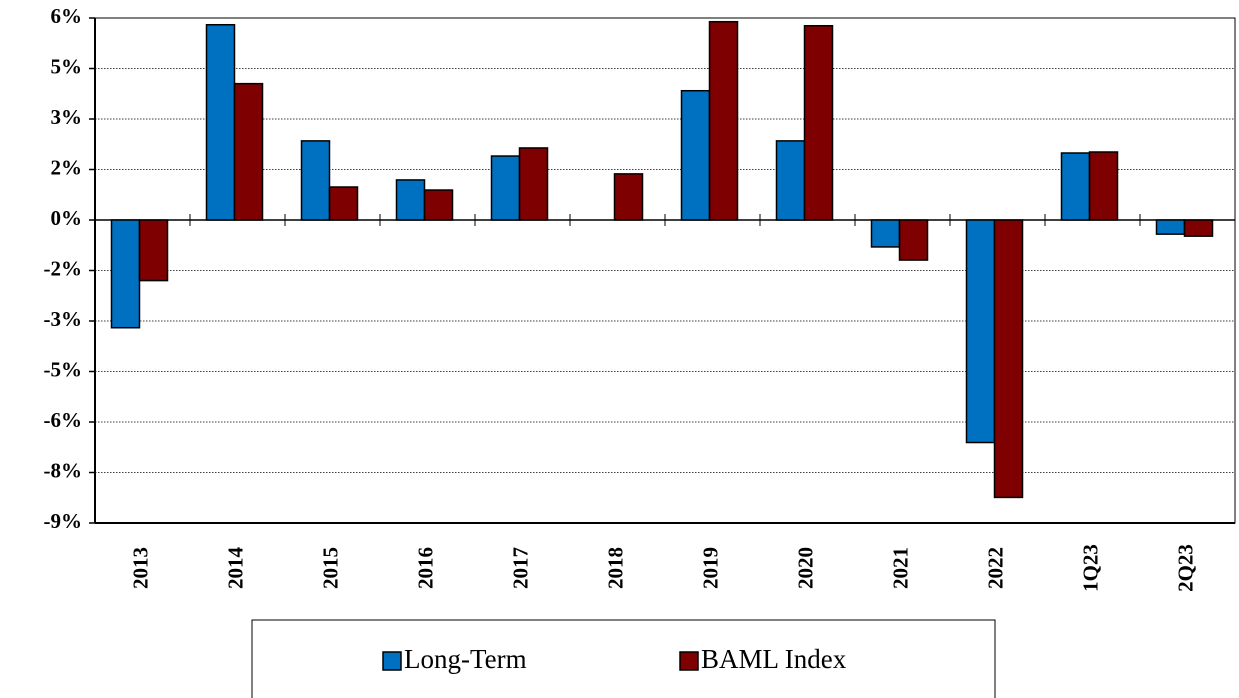 This screenshot has width=1239, height=698. What do you see at coordinates (623, 658) in the screenshot?
I see `legend-box` at bounding box center [623, 658].